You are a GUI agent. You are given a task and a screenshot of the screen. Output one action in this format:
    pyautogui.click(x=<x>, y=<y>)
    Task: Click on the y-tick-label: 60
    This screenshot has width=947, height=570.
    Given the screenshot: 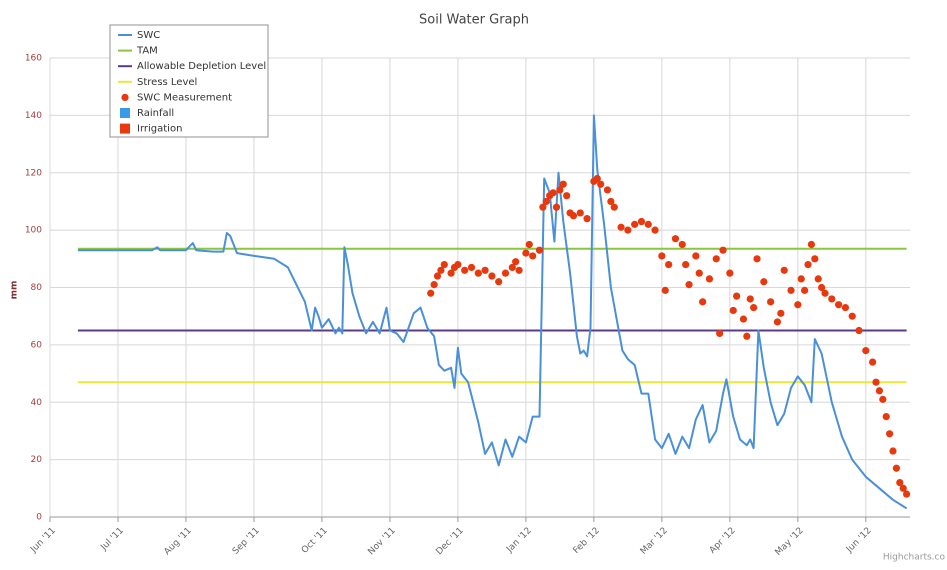 What is the action you would take?
    pyautogui.click(x=37, y=345)
    